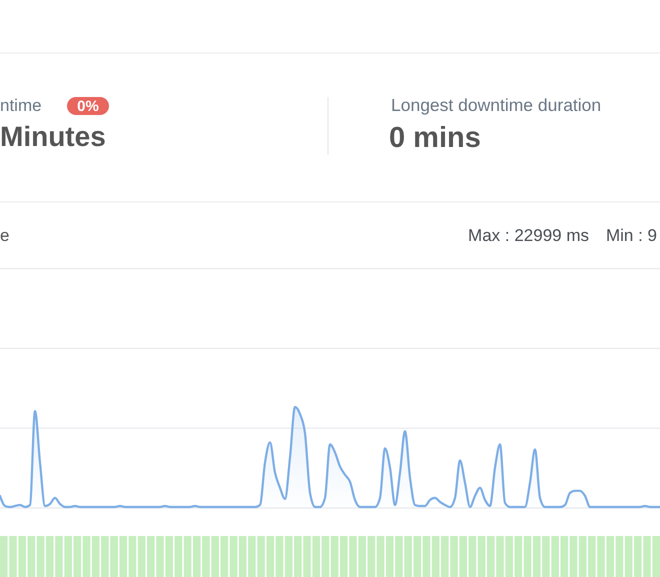 The width and height of the screenshot is (660, 577). What do you see at coordinates (528, 235) in the screenshot?
I see `text: Max : 22999 ms` at bounding box center [528, 235].